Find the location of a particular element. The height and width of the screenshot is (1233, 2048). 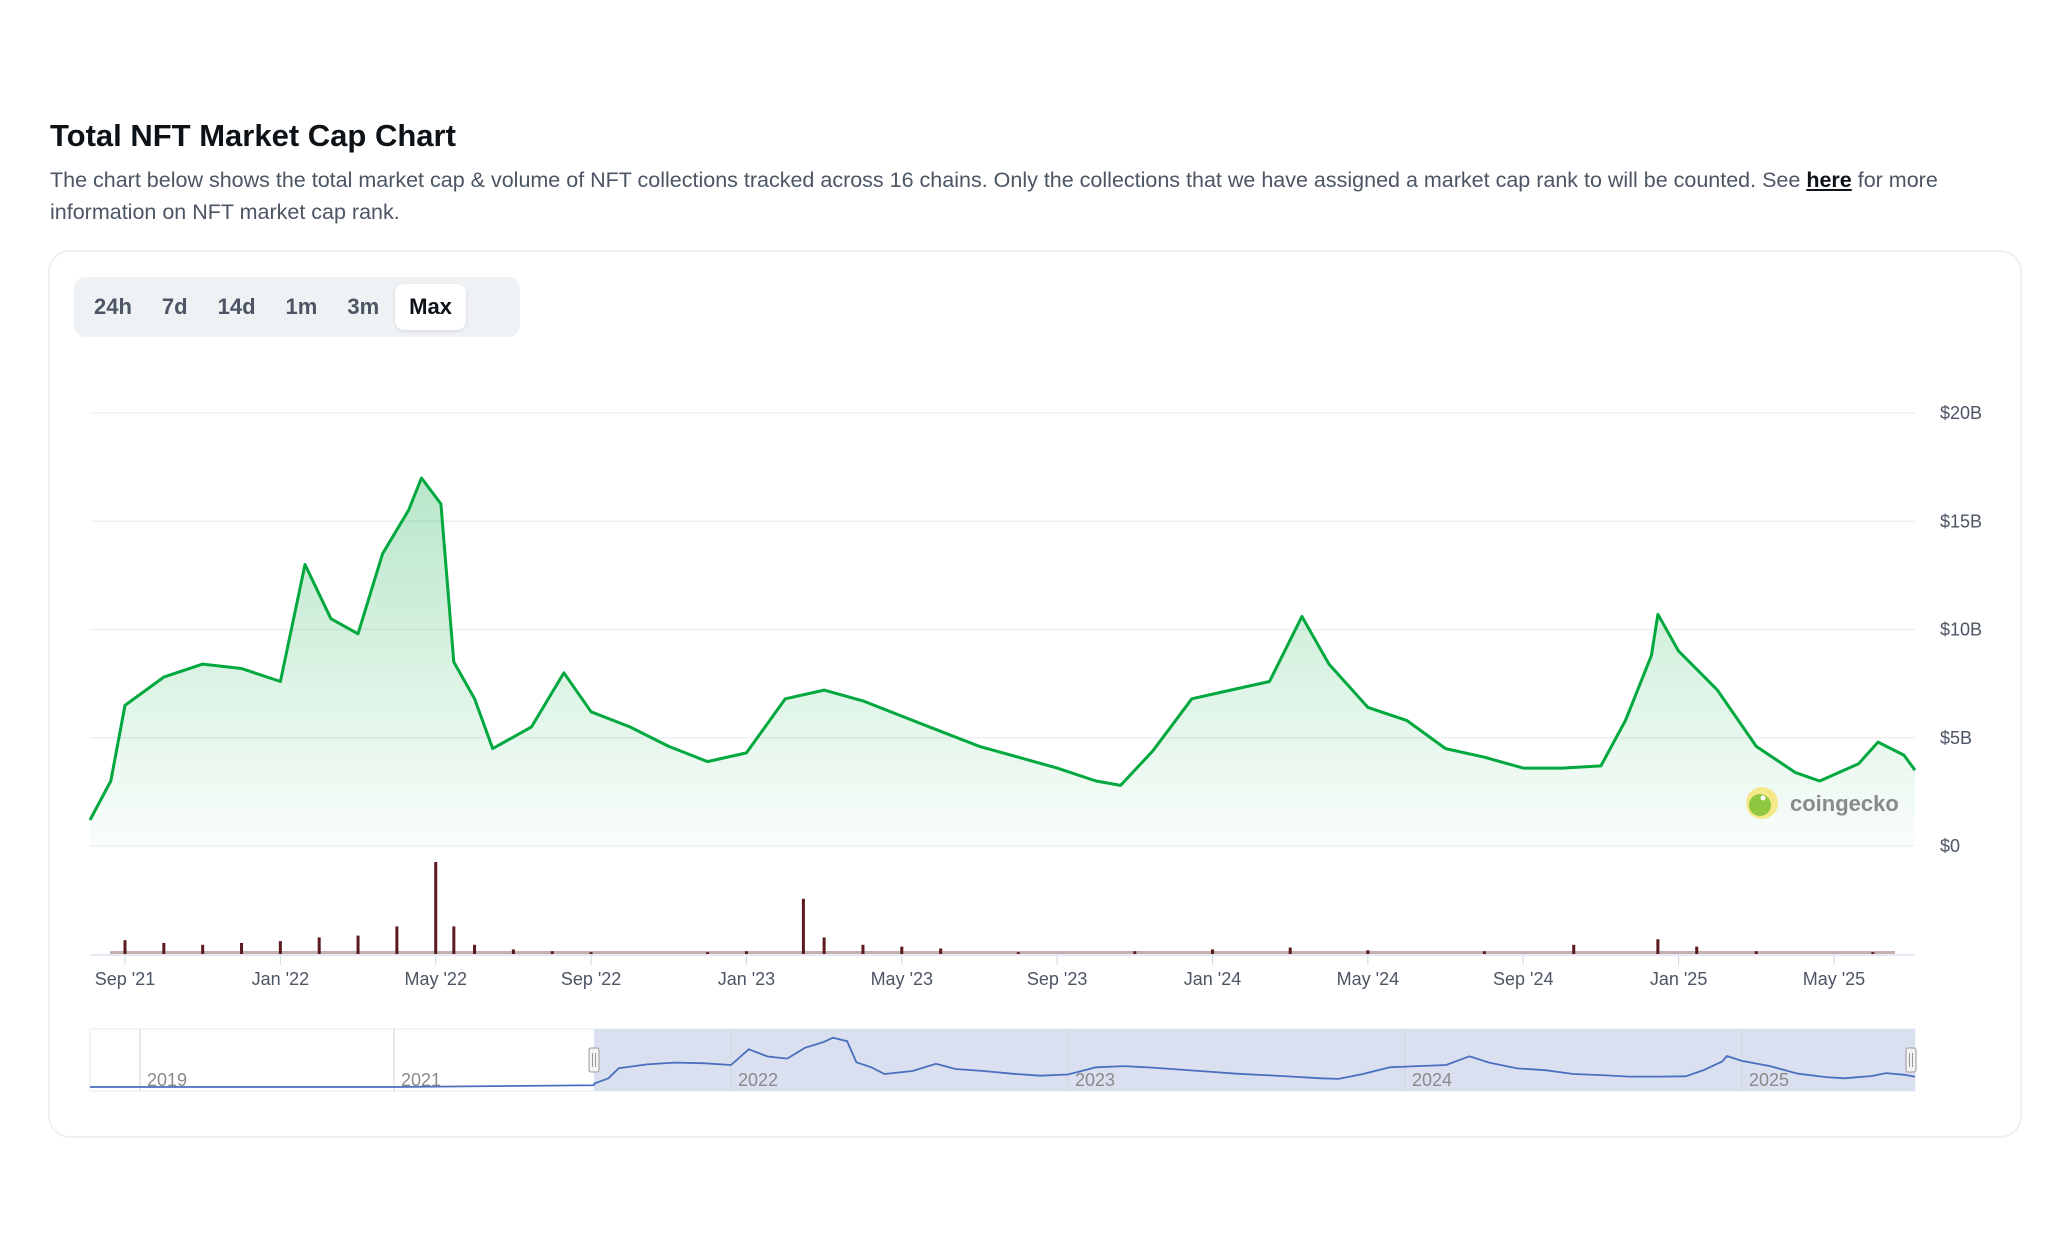

x-tick-label: May '23 is located at coordinates (902, 979).